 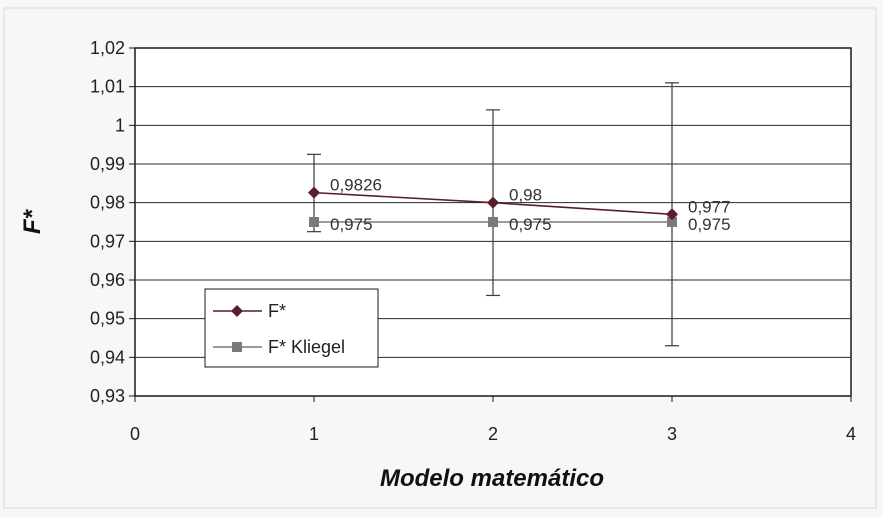 What do you see at coordinates (356, 185) in the screenshot?
I see `data-label: 0,9826` at bounding box center [356, 185].